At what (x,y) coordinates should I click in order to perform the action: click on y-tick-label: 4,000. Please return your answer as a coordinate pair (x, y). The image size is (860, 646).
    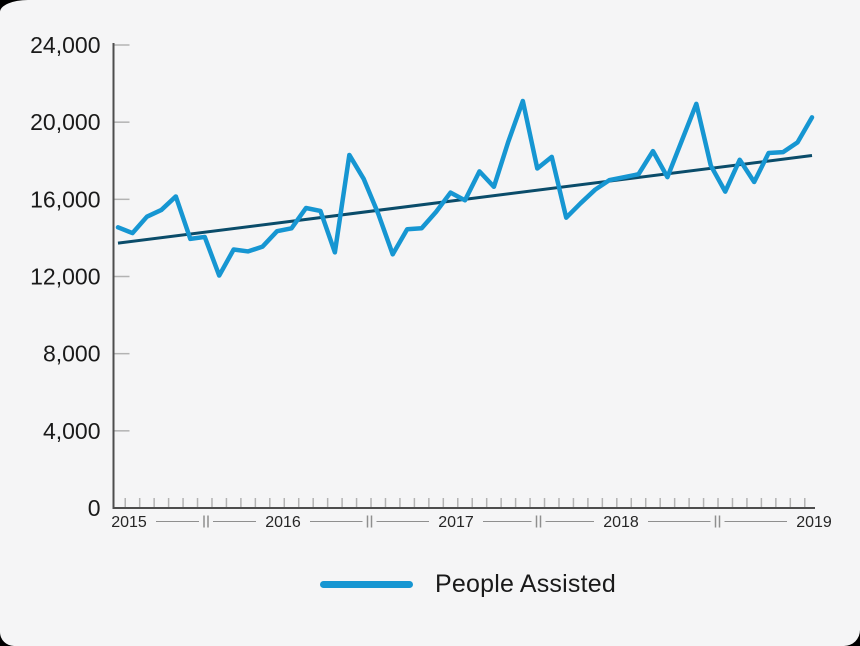
    Looking at the image, I should click on (72, 431).